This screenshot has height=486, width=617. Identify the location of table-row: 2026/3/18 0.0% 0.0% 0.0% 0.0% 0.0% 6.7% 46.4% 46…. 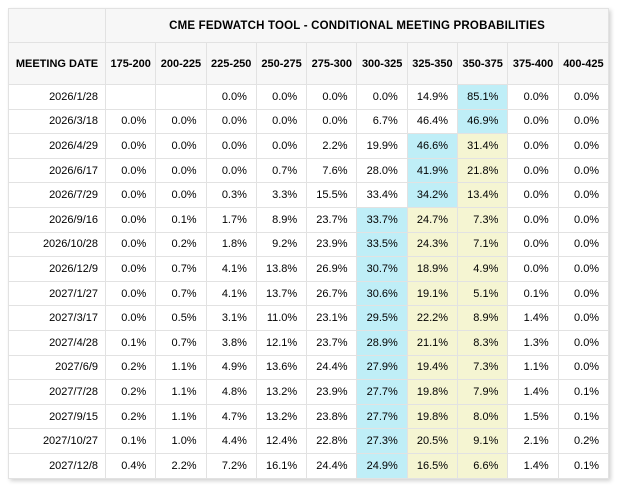
(309, 121).